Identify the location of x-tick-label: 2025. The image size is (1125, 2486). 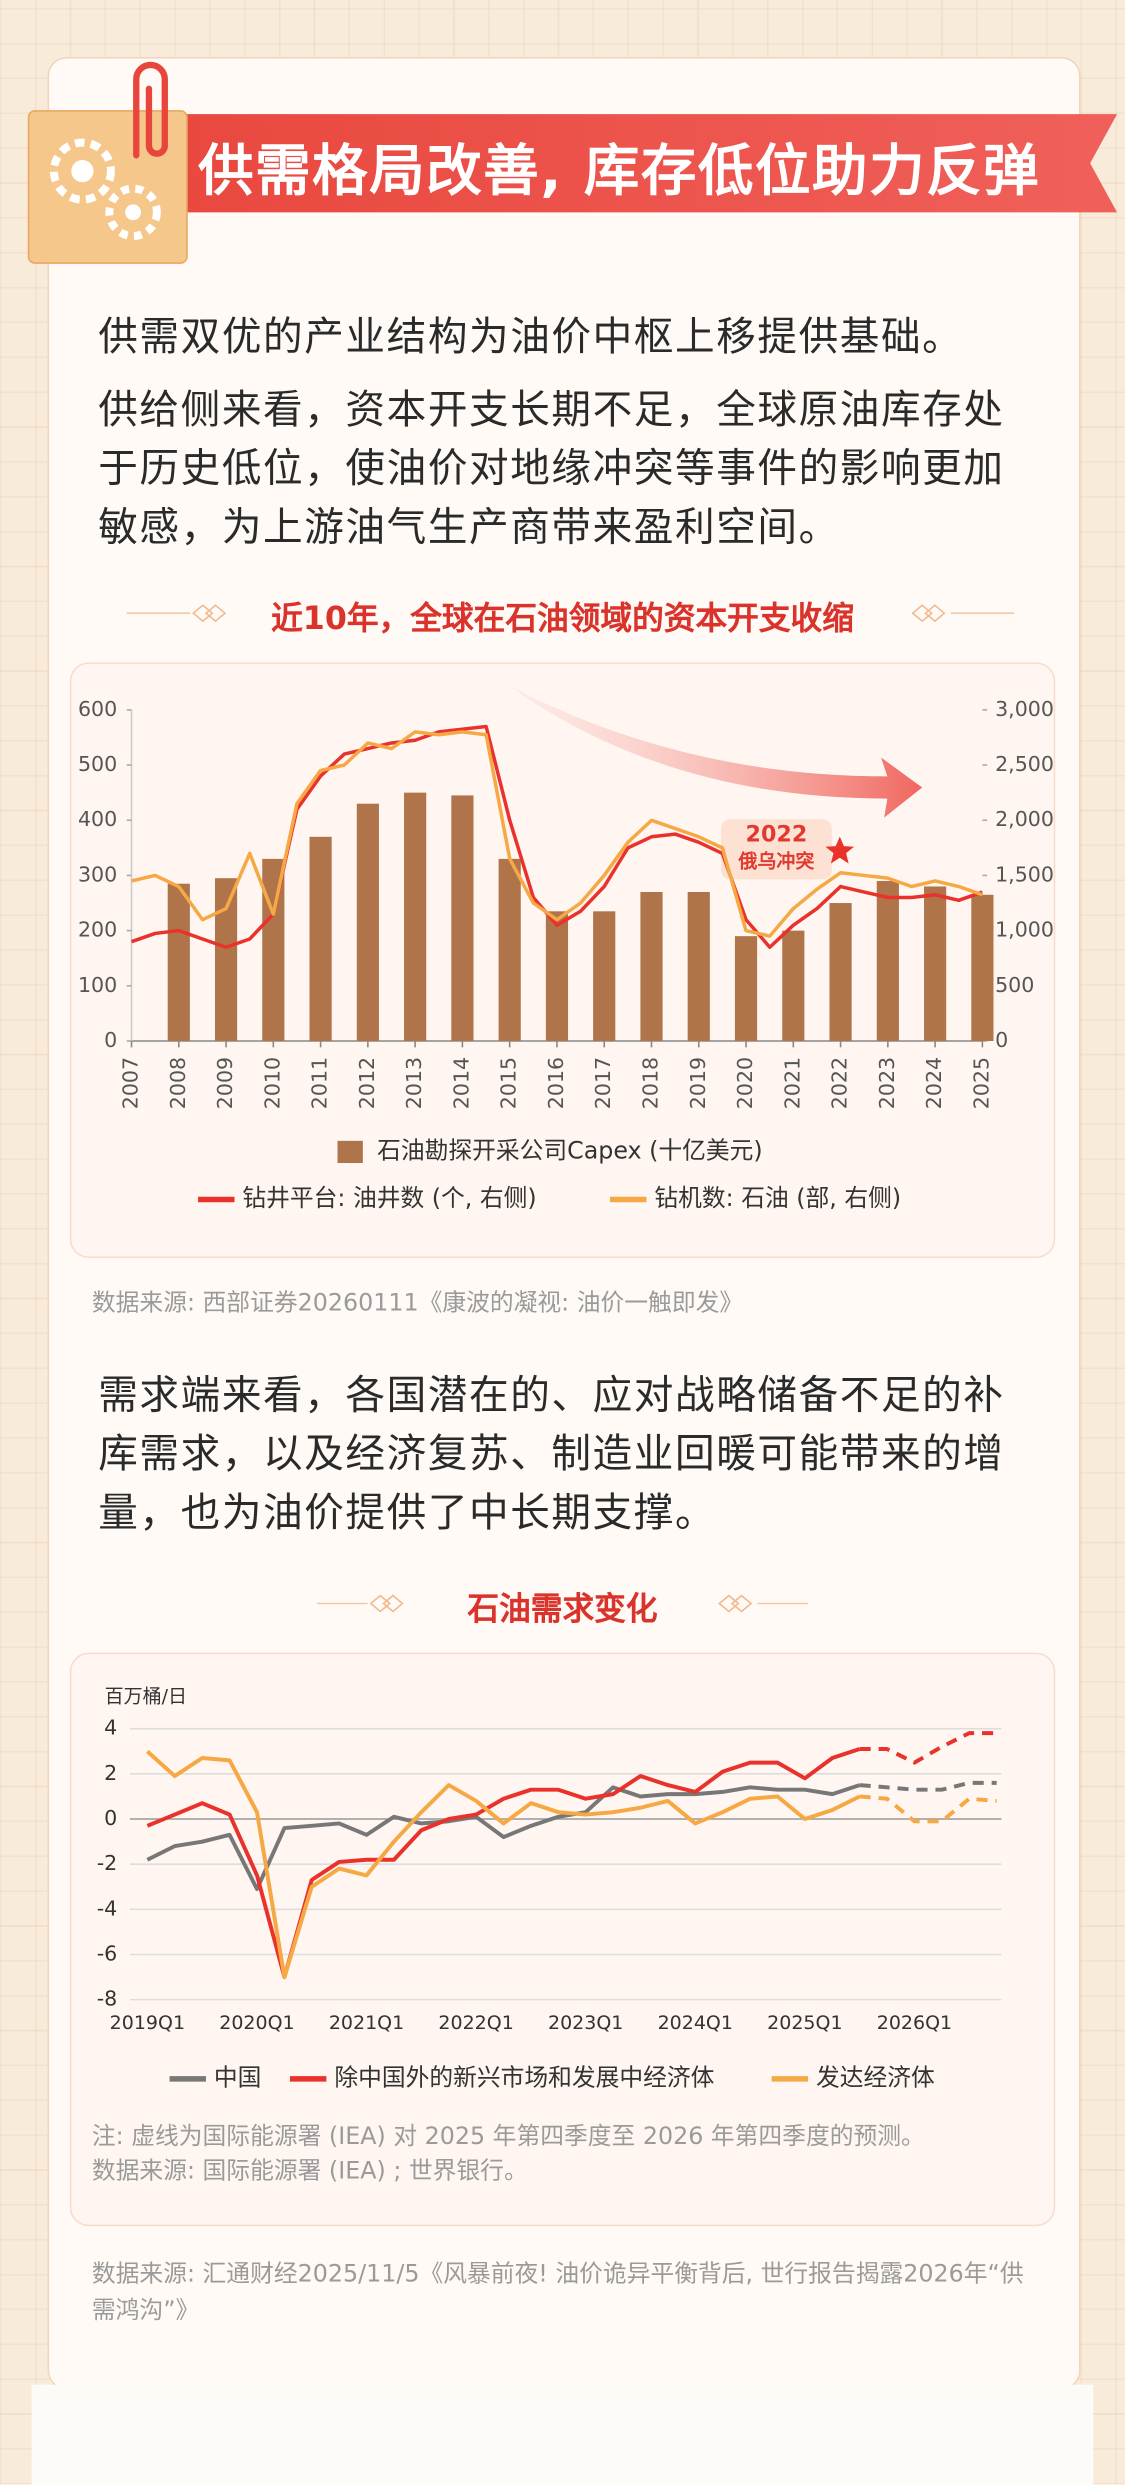
(981, 1083).